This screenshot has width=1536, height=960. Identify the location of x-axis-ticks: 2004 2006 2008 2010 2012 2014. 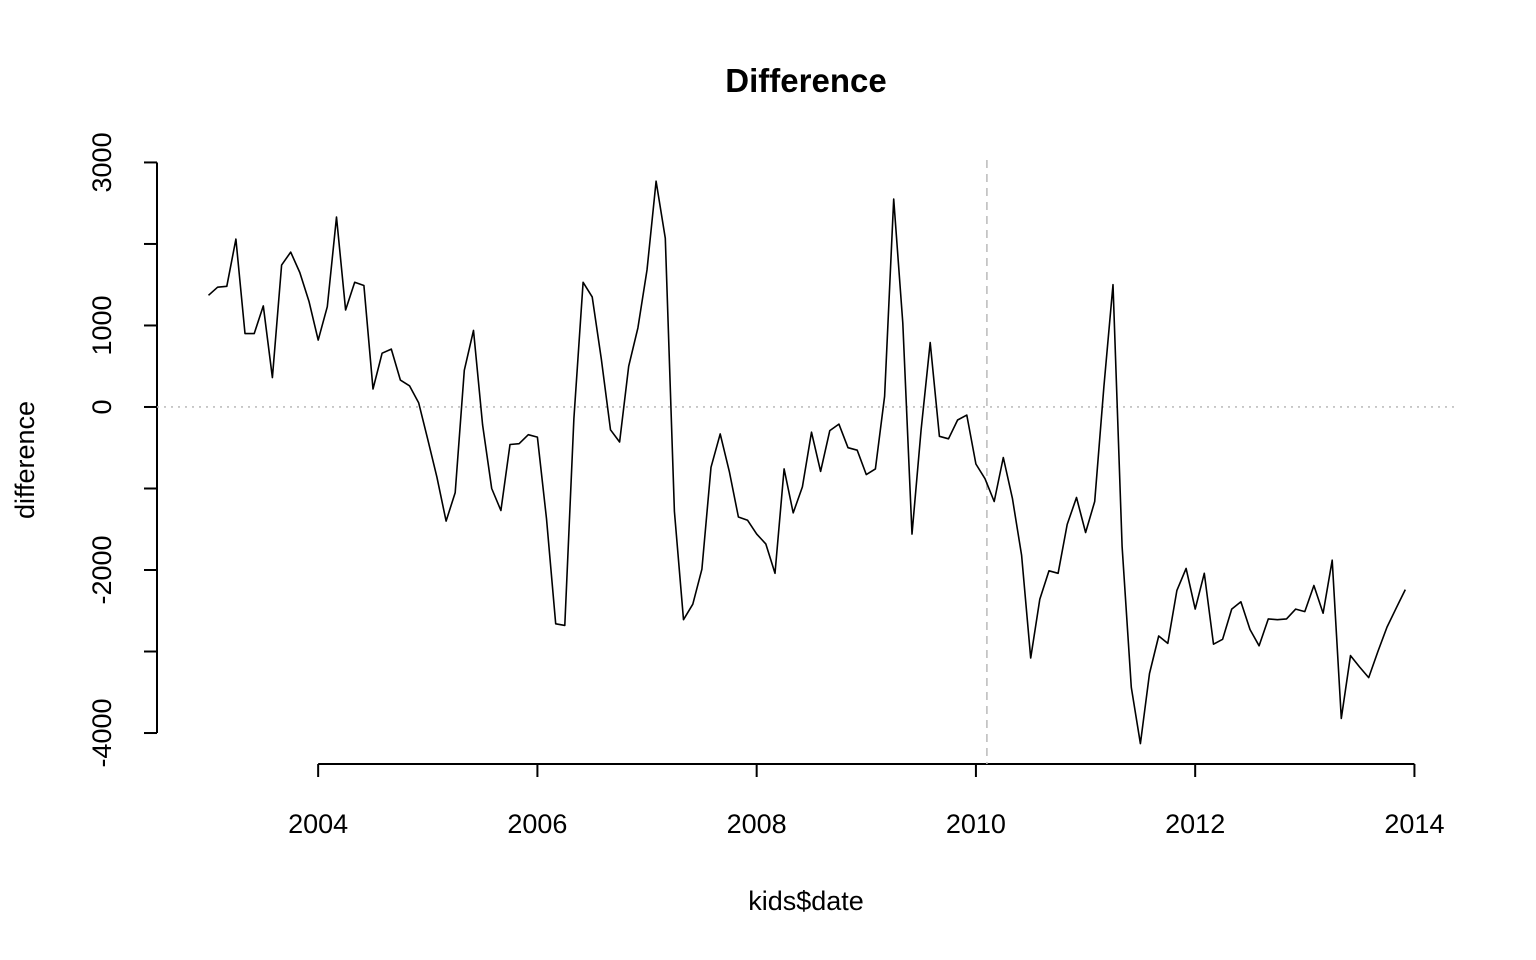
(866, 801).